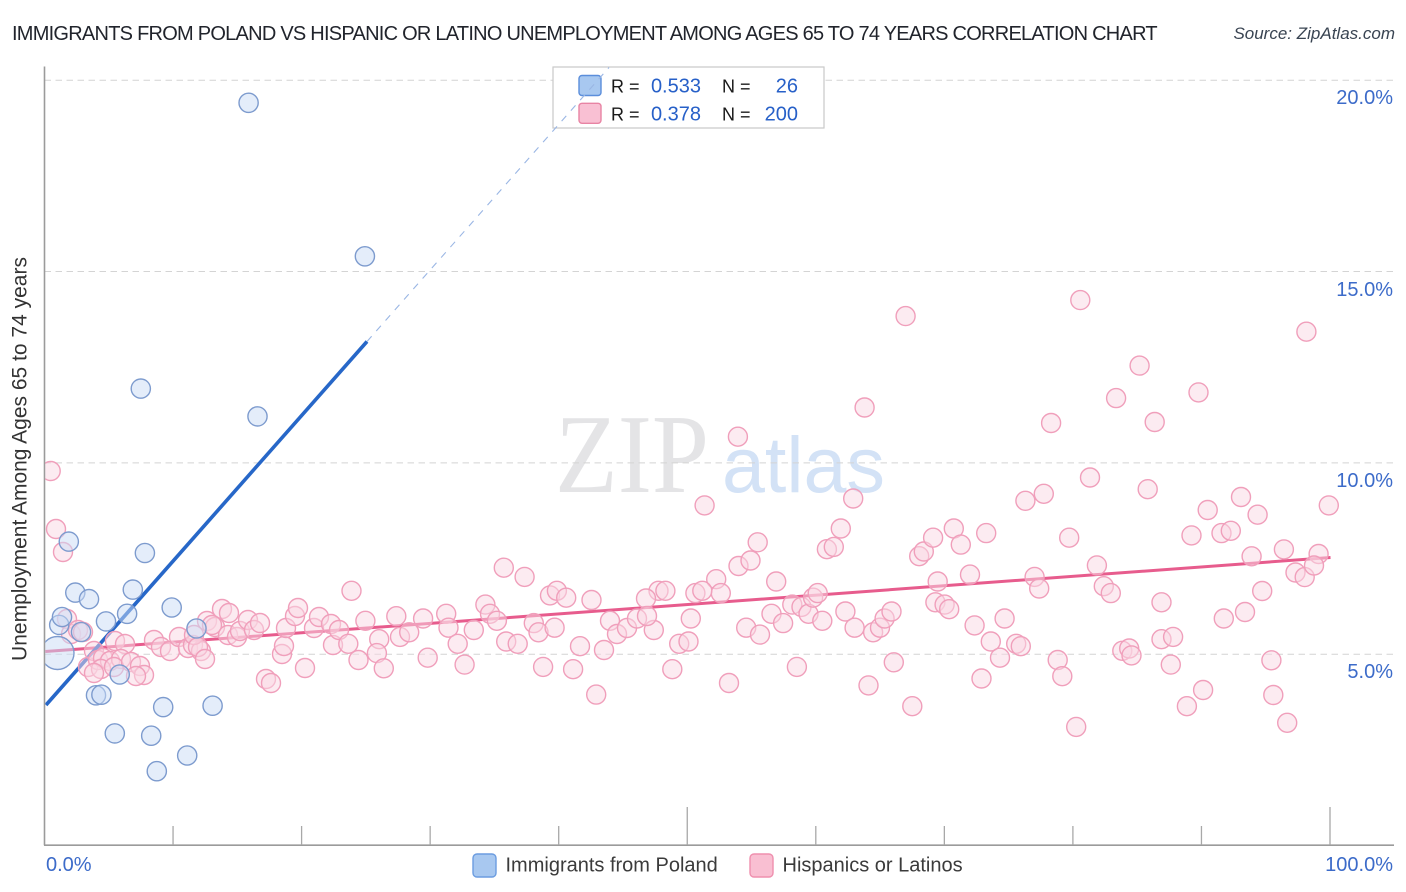 The image size is (1406, 892). Describe the element at coordinates (1314, 33) in the screenshot. I see `svg-text: Source: ZipAtlas.com` at that location.